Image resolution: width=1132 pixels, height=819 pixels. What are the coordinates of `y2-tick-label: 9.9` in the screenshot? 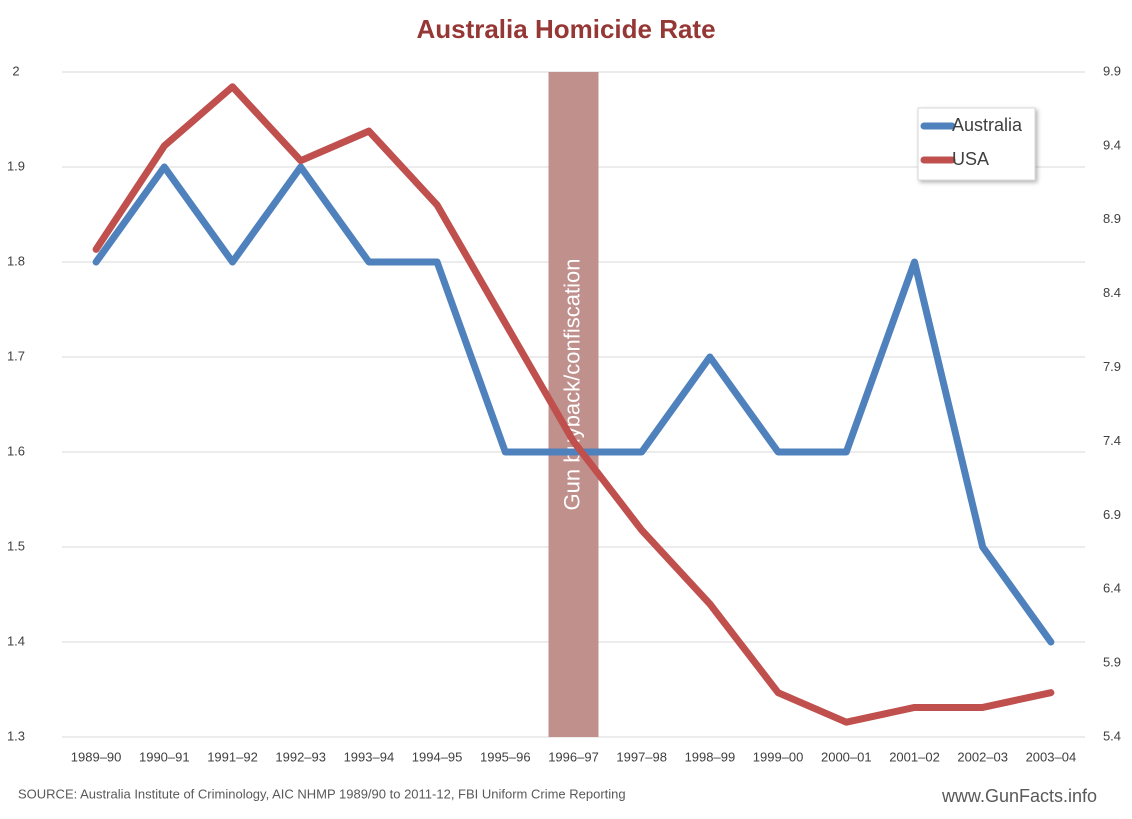 It's located at (1112, 70).